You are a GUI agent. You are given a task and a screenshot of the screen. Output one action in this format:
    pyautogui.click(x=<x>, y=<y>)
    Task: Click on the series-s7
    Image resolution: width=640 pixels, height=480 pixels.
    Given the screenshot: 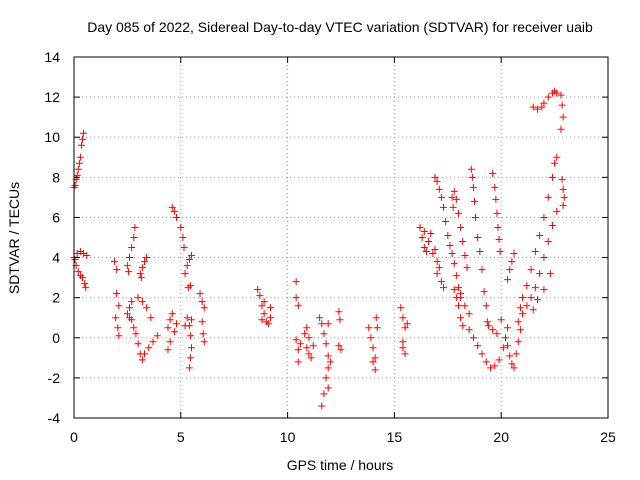 What is the action you would take?
    pyautogui.click(x=172, y=332)
    